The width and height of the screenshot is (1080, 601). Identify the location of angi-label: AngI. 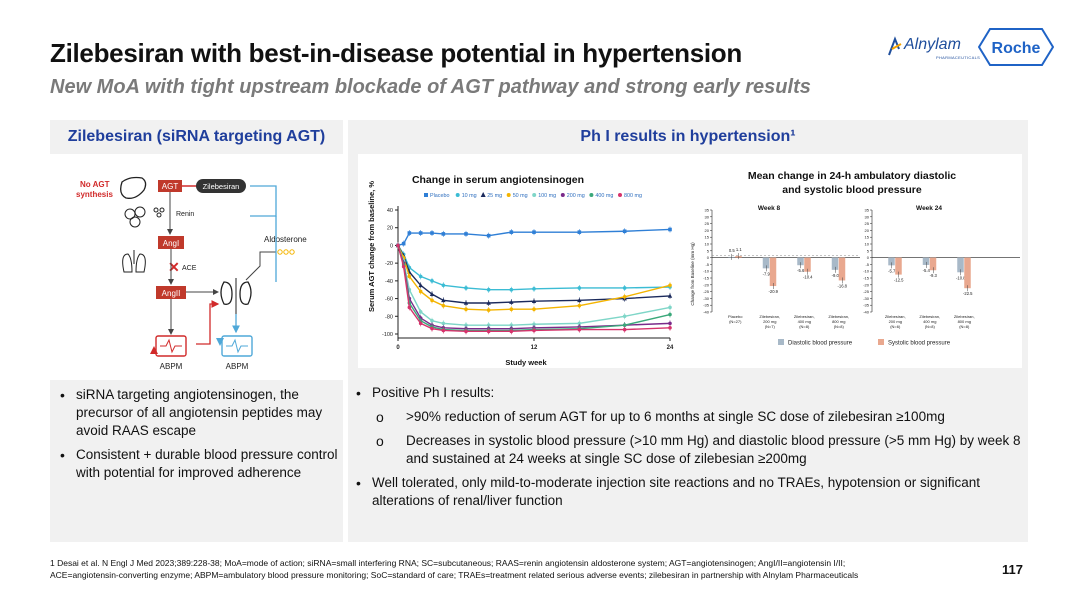
(171, 243).